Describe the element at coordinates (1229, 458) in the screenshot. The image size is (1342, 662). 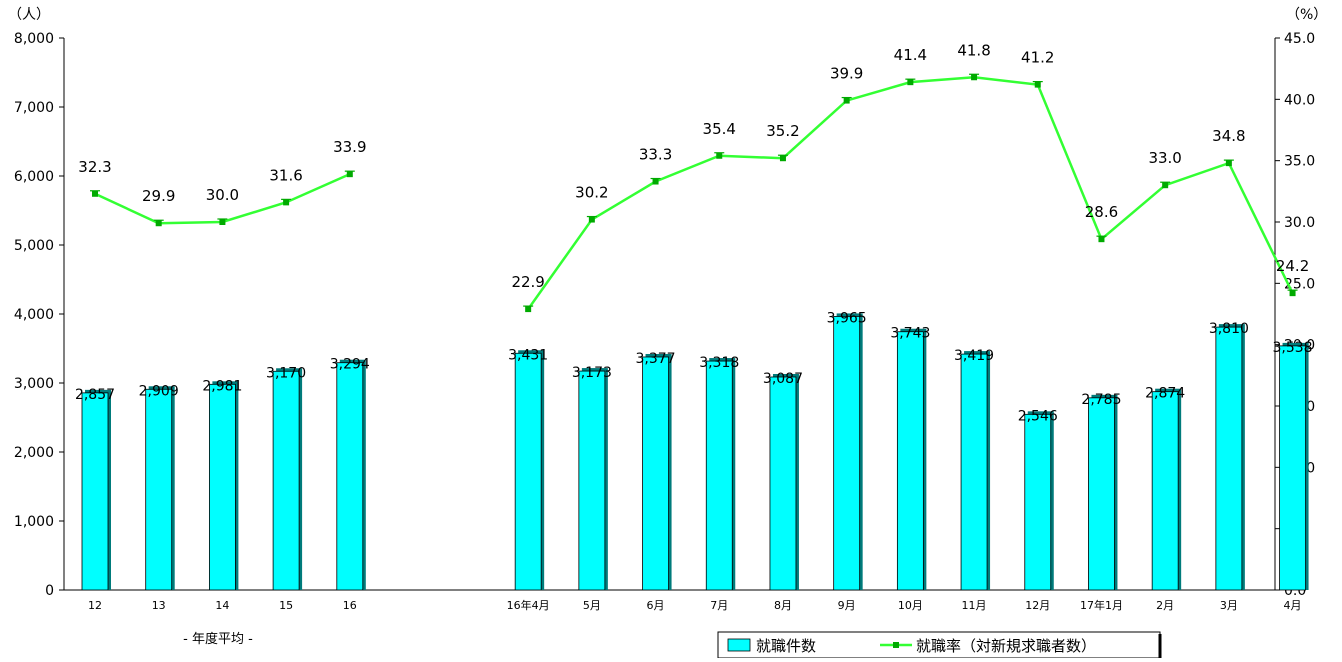
I see `bar-3月` at that location.